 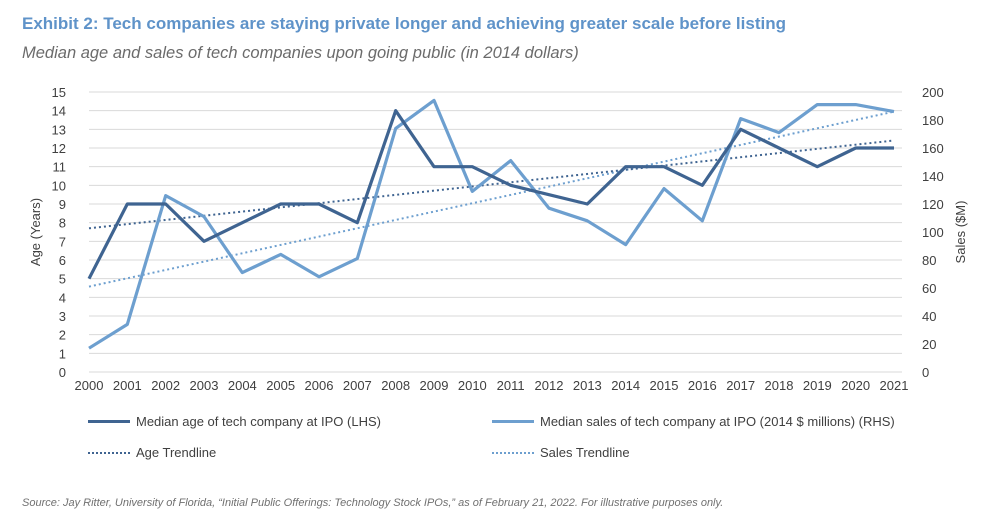 I want to click on legend-item-age-trend: Age Trendline, so click(x=152, y=452).